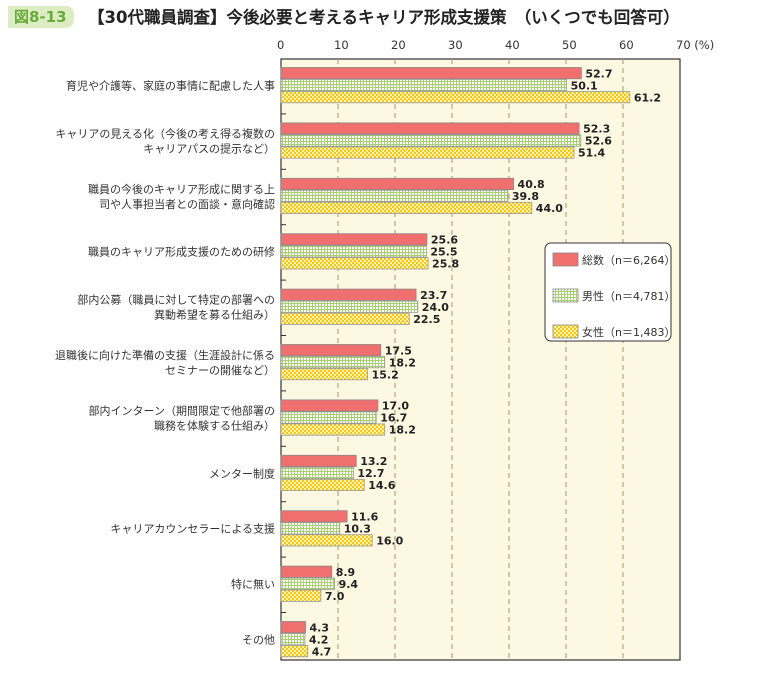  Describe the element at coordinates (443, 252) in the screenshot. I see `data-label: 25.5` at that location.